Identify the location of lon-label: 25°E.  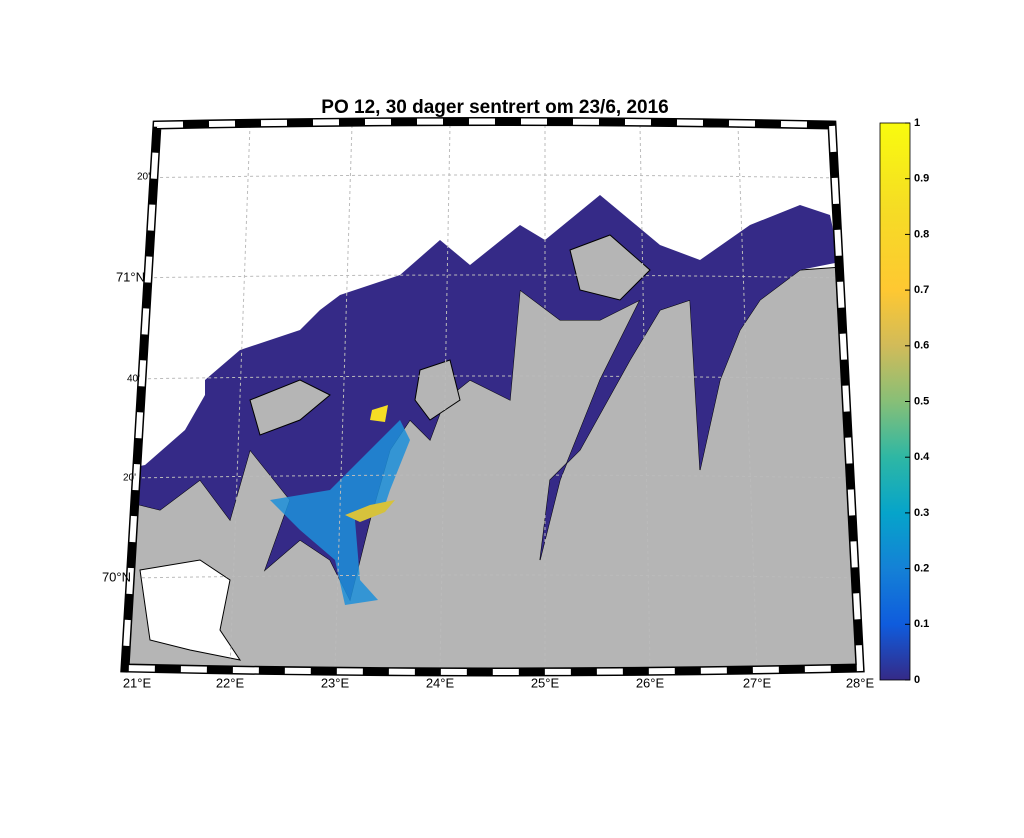
(545, 682).